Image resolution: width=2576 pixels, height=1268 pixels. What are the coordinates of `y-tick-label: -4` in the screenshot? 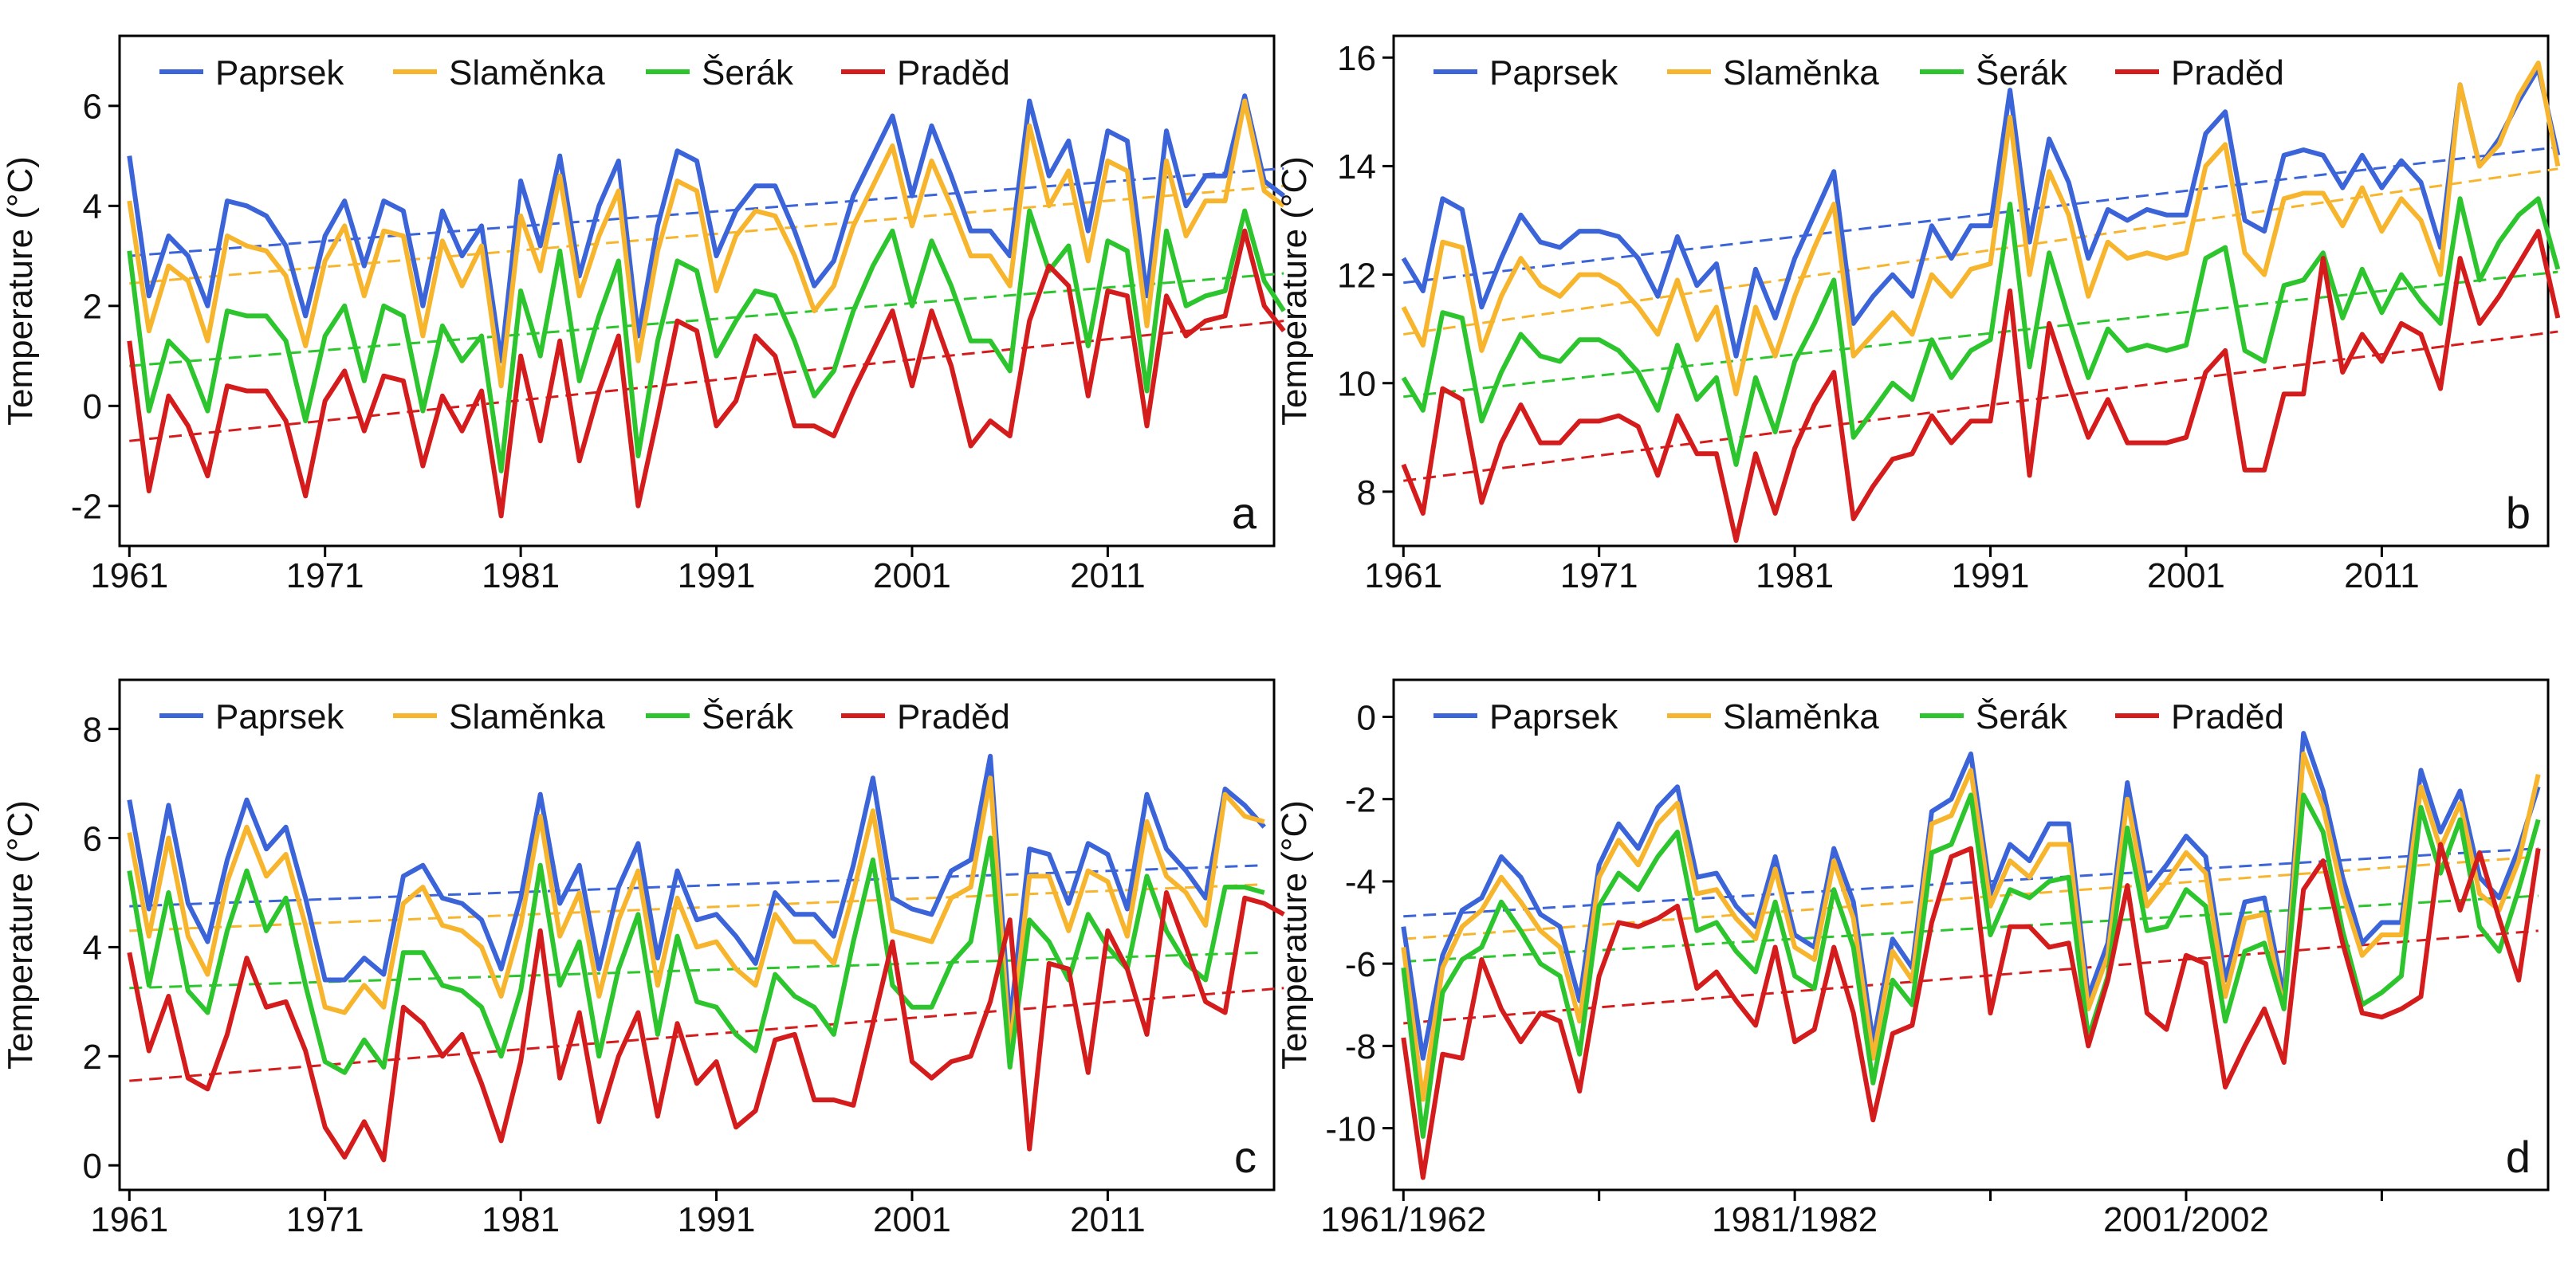 It's located at (1361, 882).